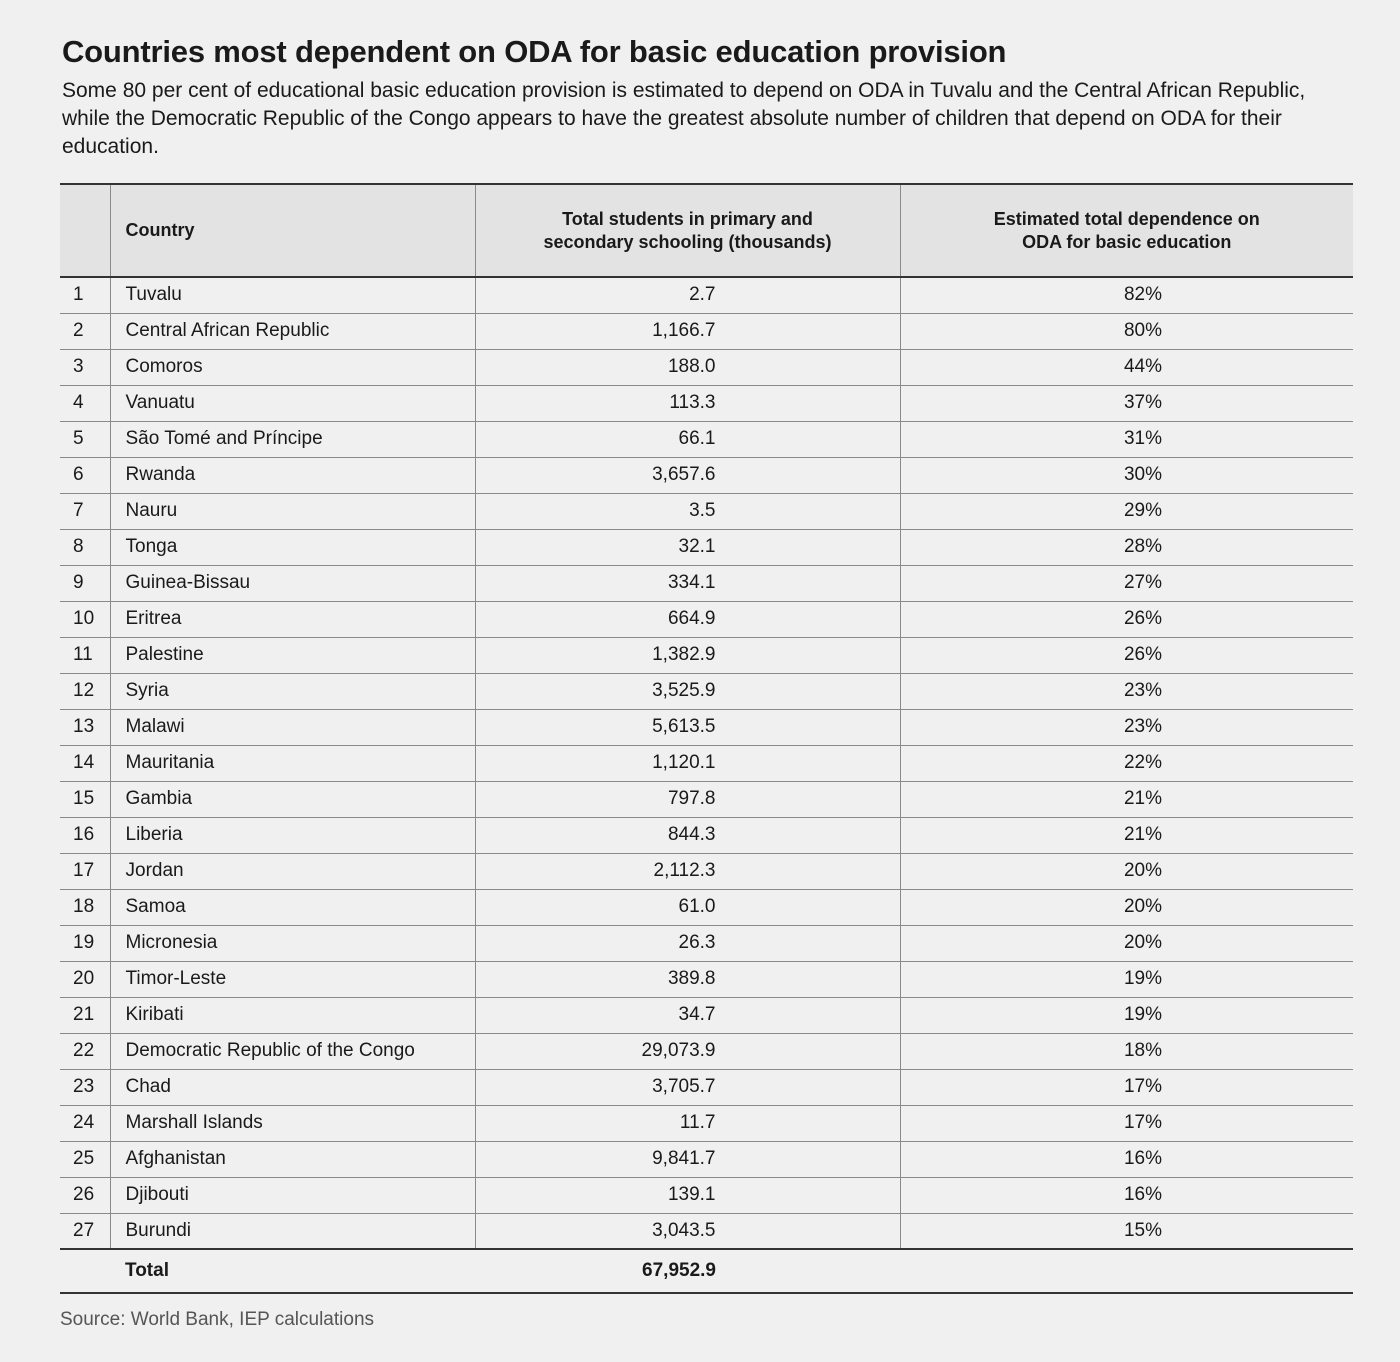 The image size is (1400, 1362). Describe the element at coordinates (84, 1086) in the screenshot. I see `row-rank: 23` at that location.